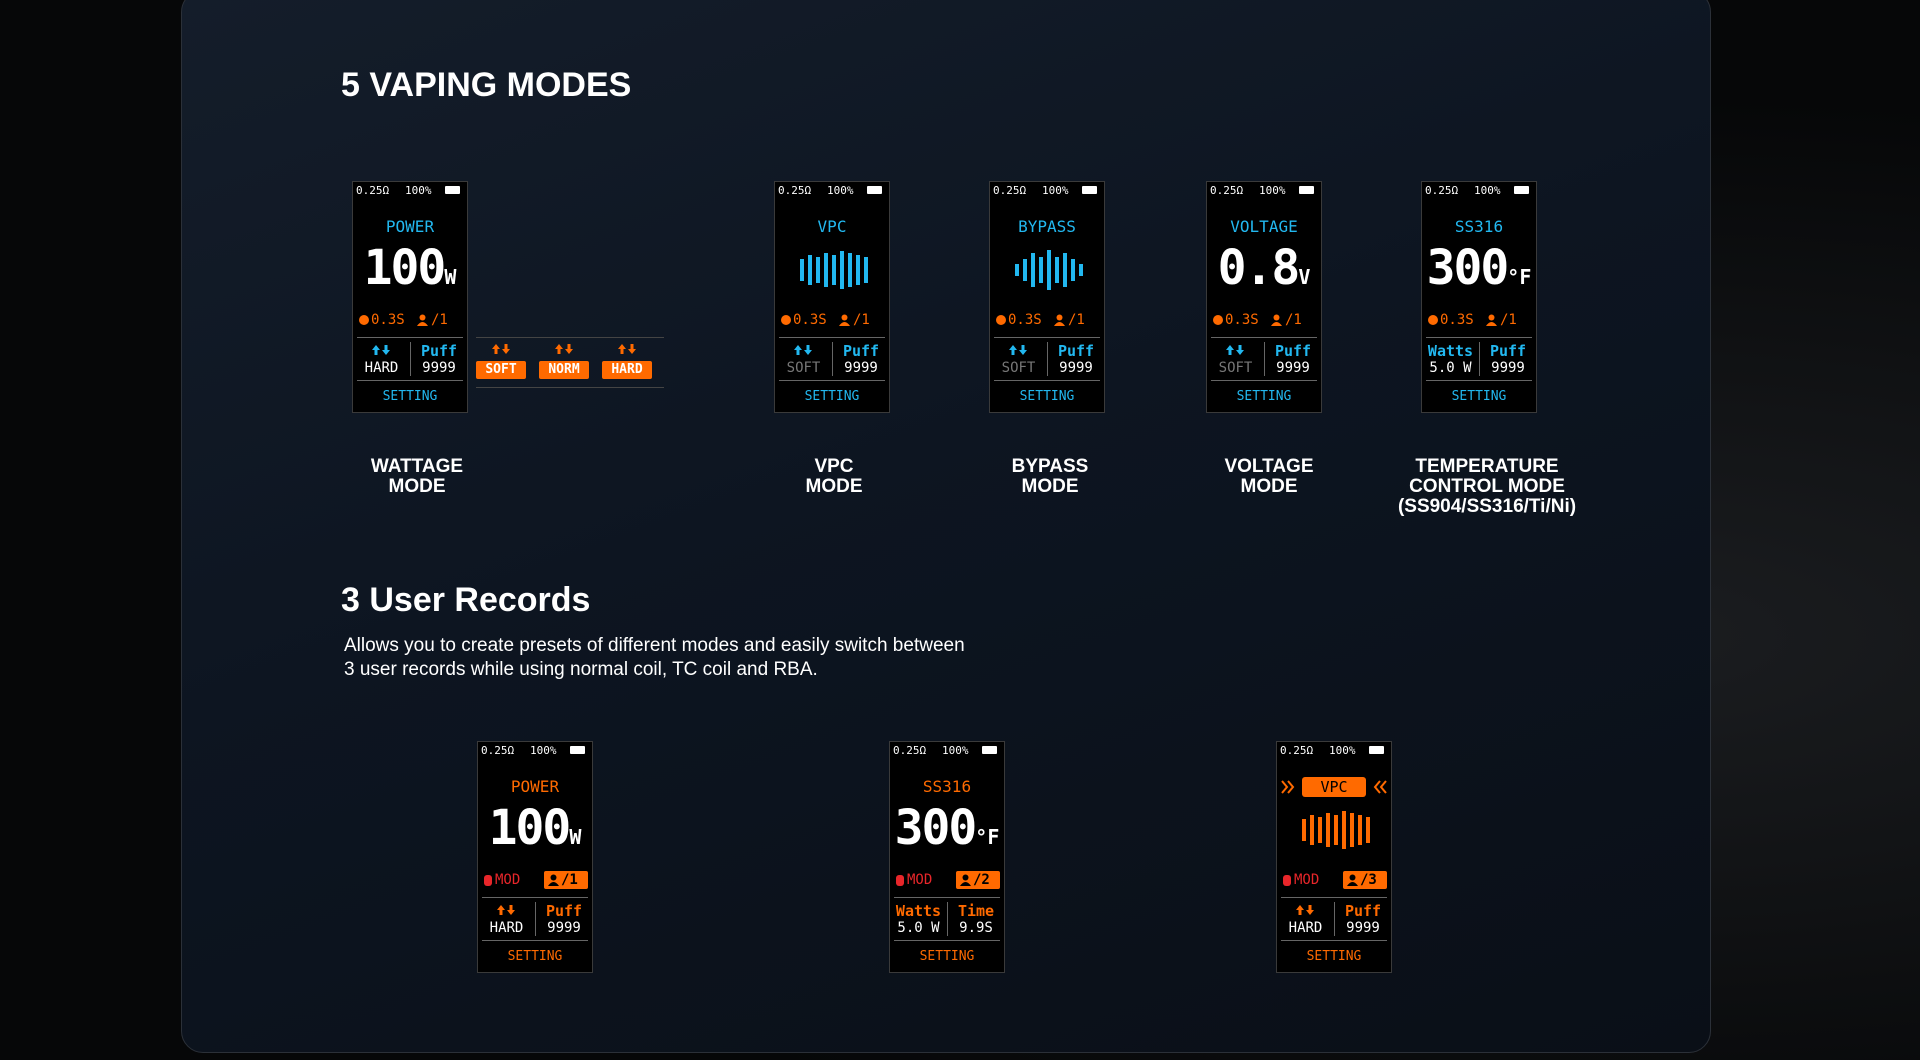 The height and width of the screenshot is (1060, 1920). I want to click on unit: V, so click(1304, 277).